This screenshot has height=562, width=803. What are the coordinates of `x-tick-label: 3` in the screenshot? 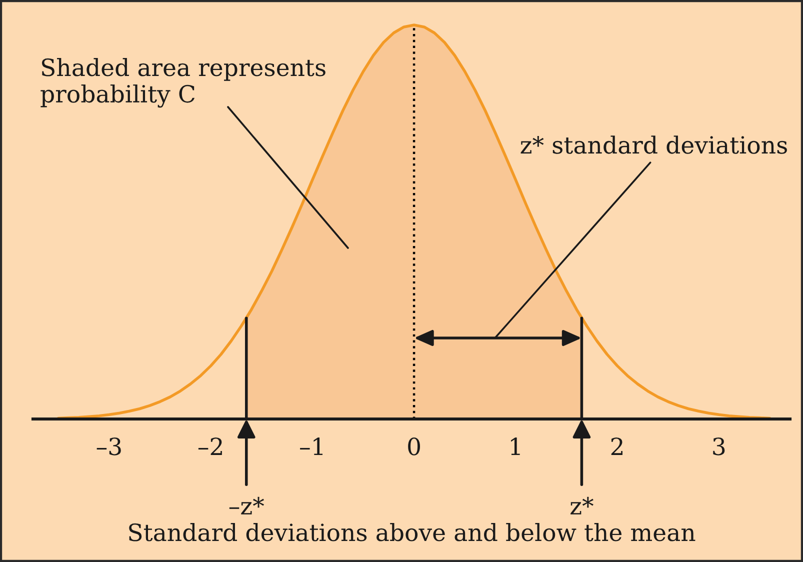 It's located at (719, 446).